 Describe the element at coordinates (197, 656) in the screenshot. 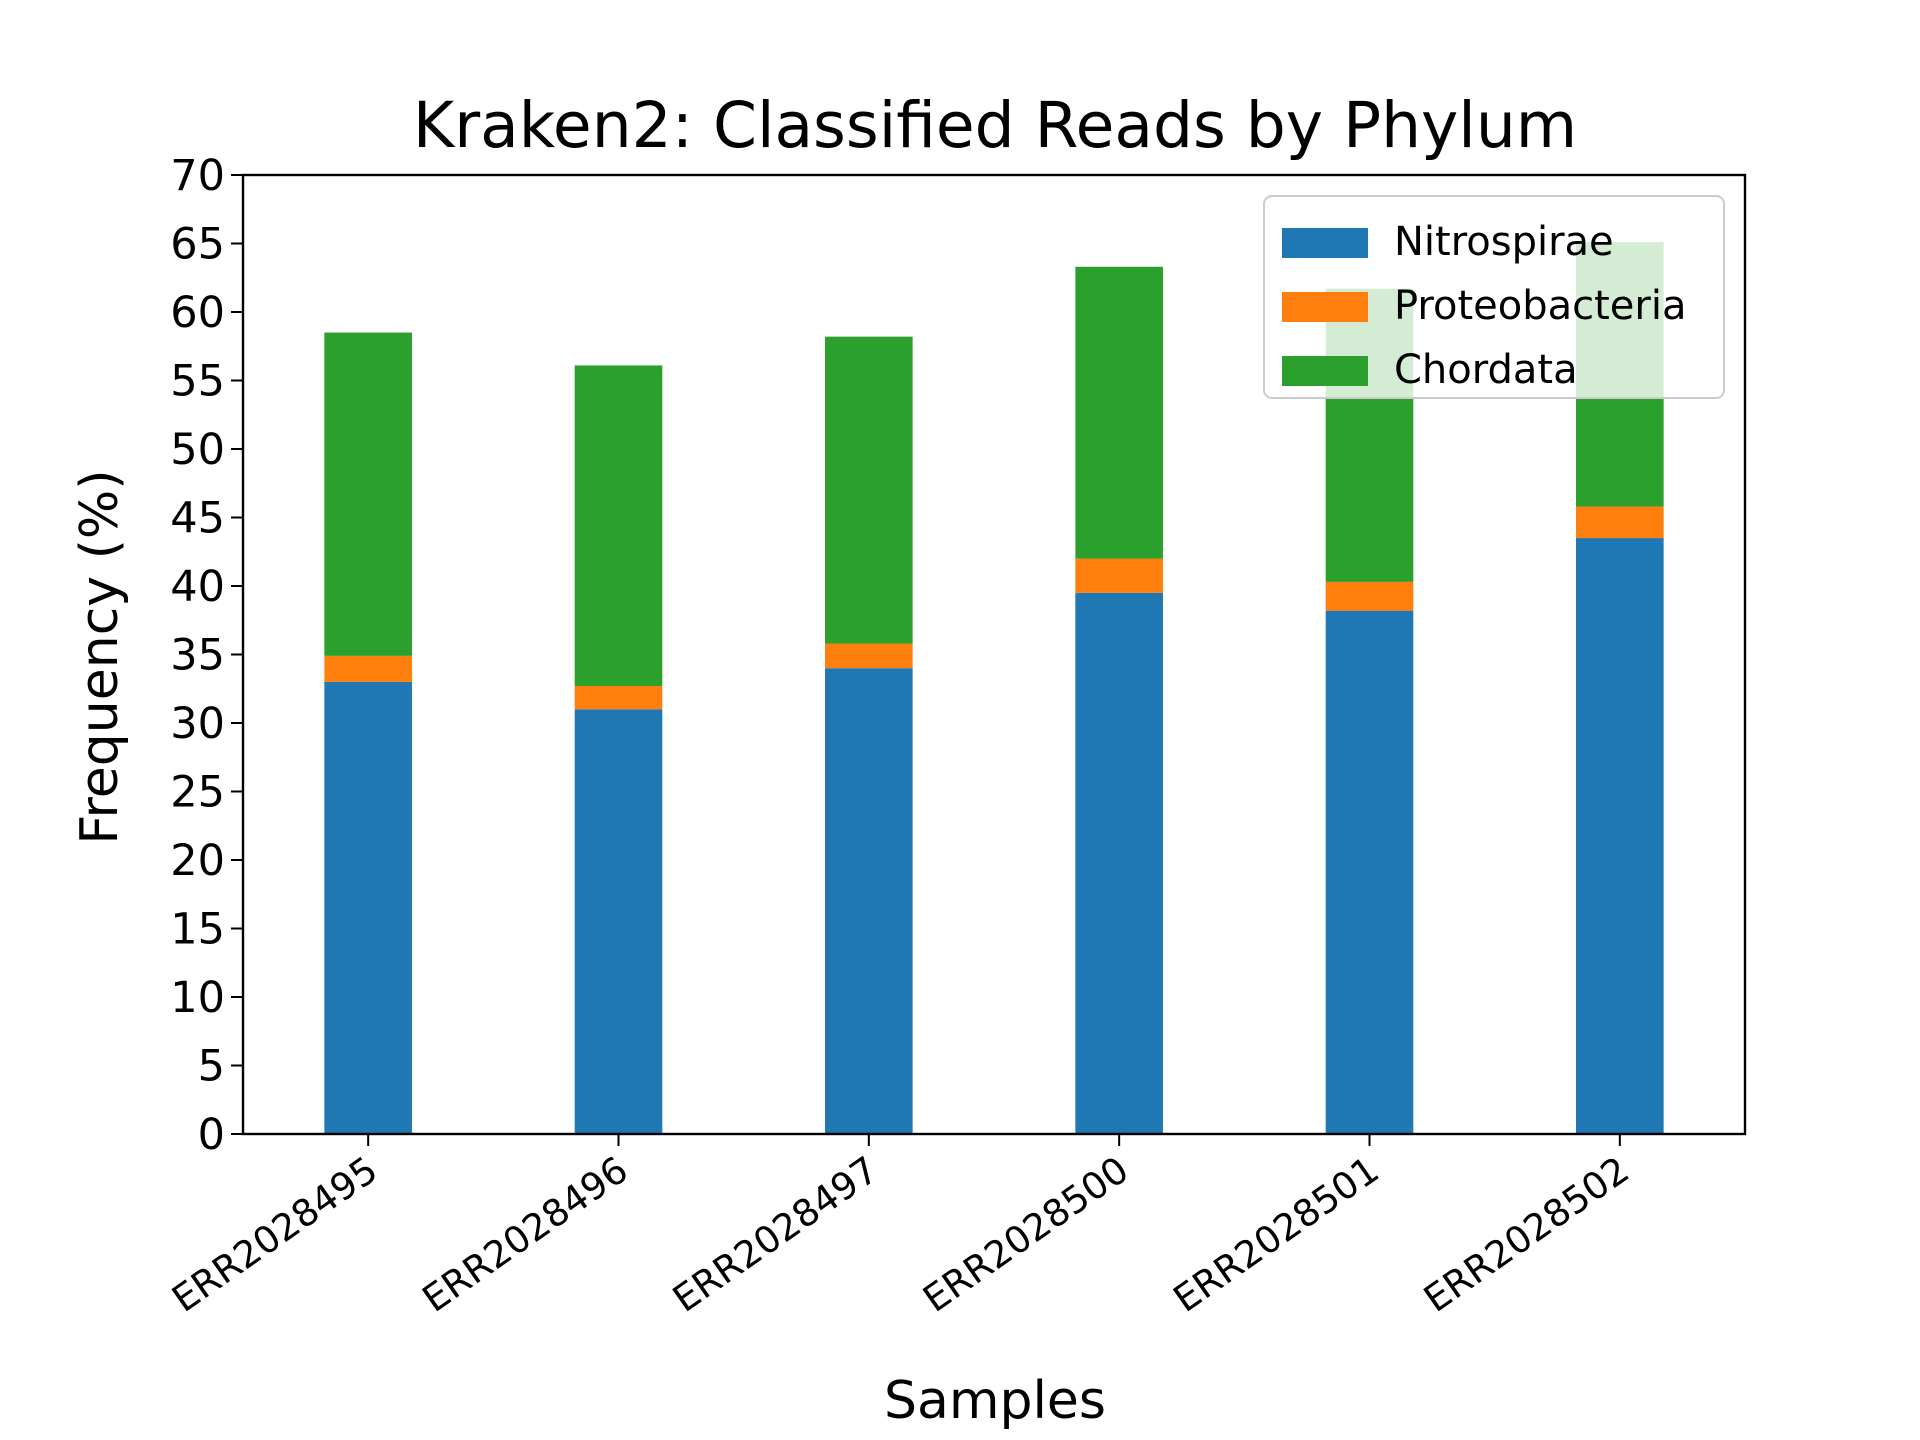

I see `y-tick-label: 35` at that location.